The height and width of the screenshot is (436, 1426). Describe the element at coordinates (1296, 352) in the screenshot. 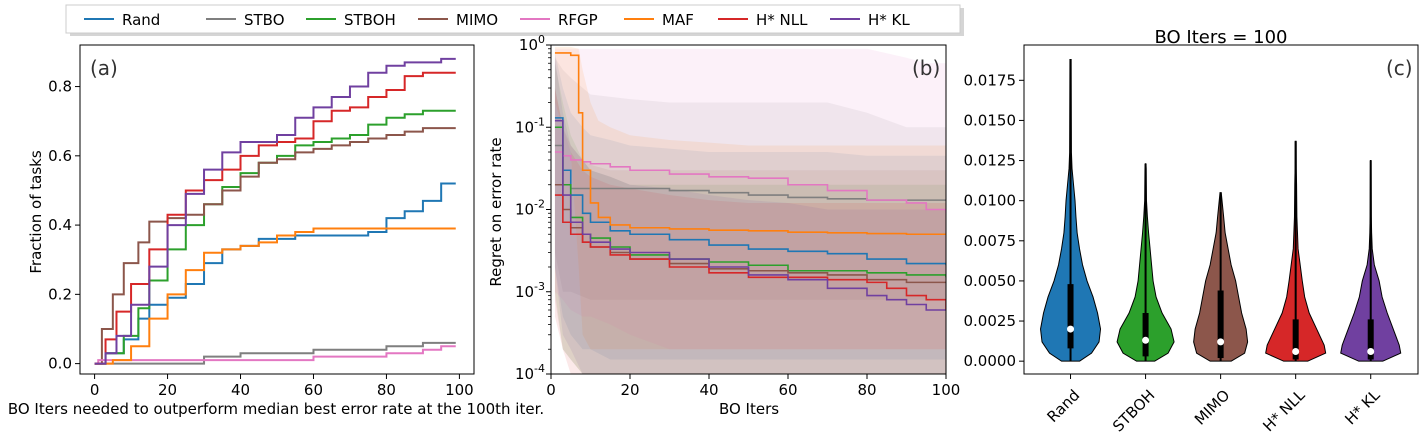

I see `panel-c-median-hnll` at that location.